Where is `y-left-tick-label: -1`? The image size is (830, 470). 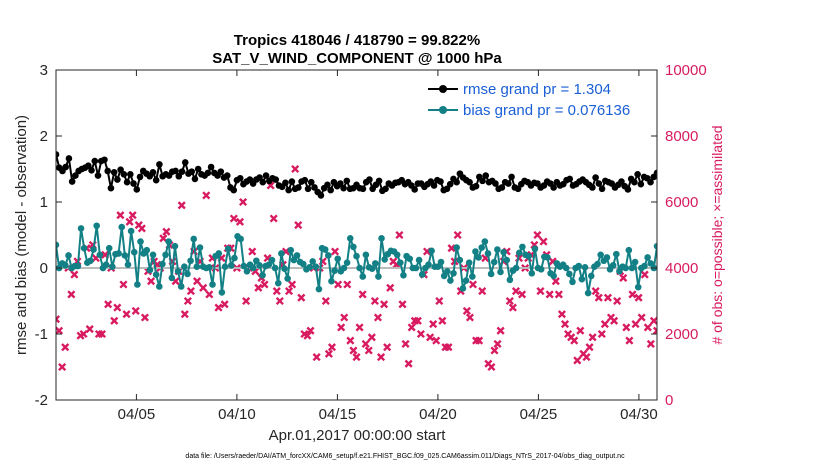
y-left-tick-label: -1 is located at coordinates (41, 334).